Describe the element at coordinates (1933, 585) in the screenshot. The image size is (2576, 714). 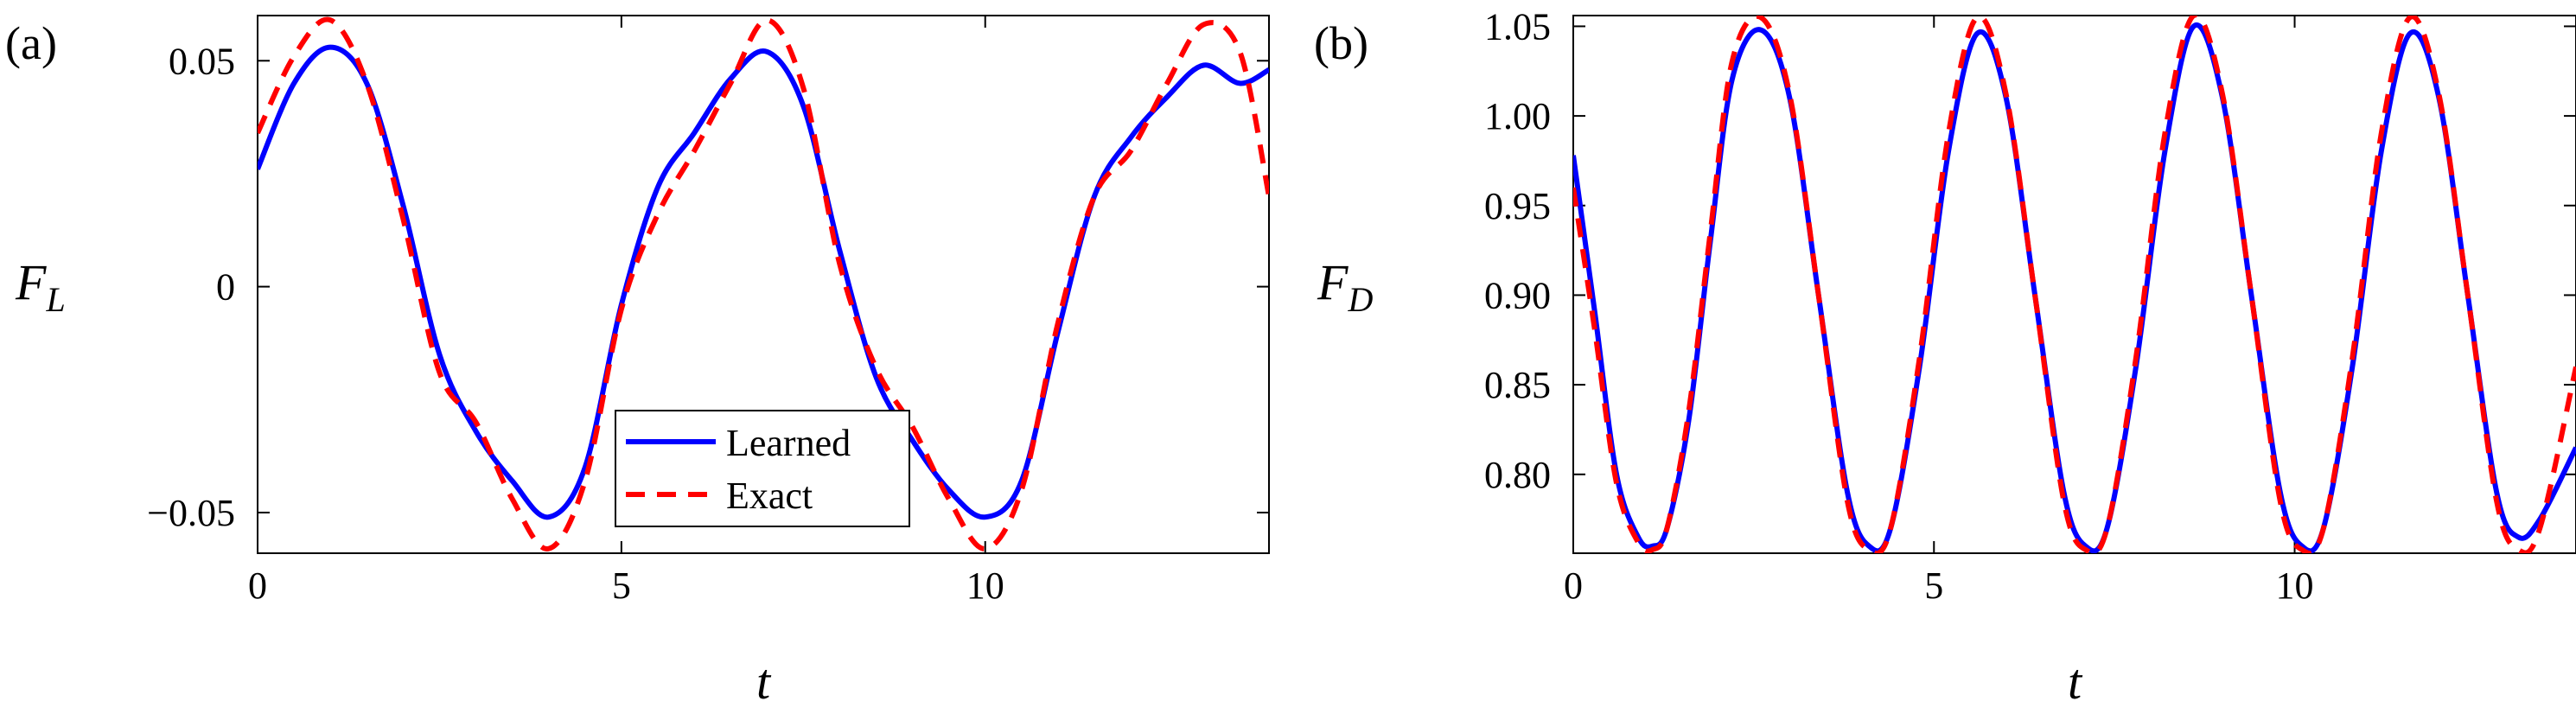
I see `panel-b-x-tick-label: 5` at that location.